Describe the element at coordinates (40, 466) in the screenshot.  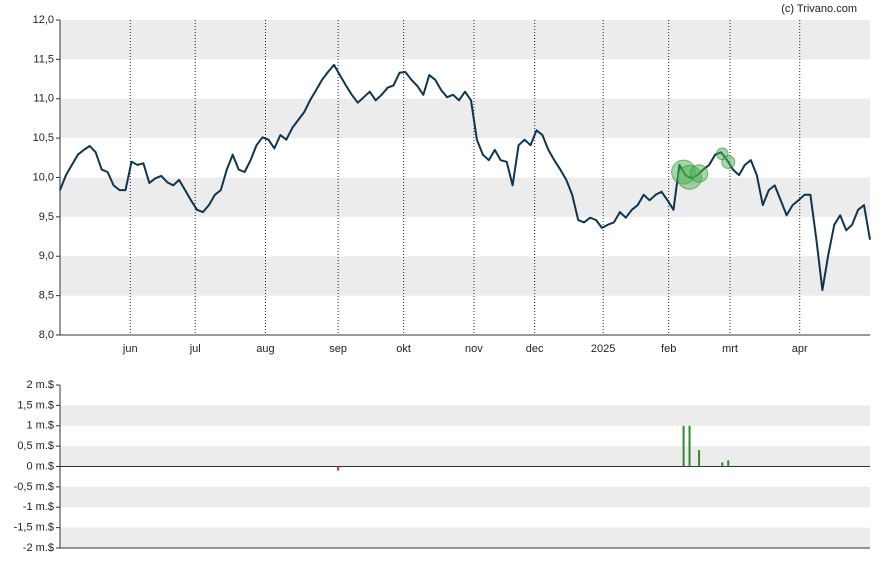
I see `y-tick-label: 0 m.$` at that location.